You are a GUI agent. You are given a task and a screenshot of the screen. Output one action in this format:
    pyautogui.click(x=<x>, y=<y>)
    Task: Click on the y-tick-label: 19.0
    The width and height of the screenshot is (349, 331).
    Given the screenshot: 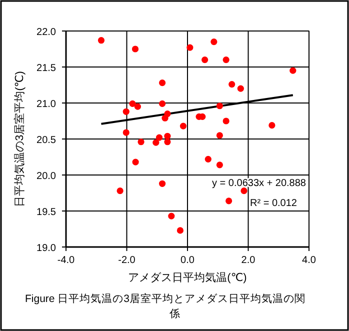 What is the action you would take?
    pyautogui.click(x=46, y=248)
    